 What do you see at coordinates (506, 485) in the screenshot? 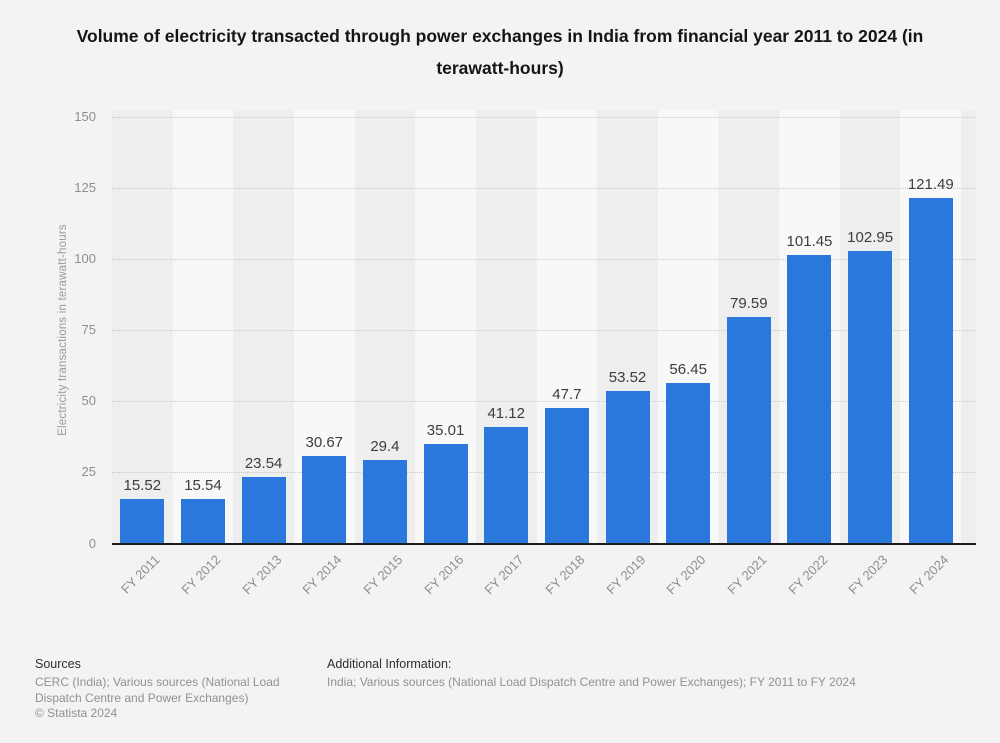
I see `bar-fy-2017` at bounding box center [506, 485].